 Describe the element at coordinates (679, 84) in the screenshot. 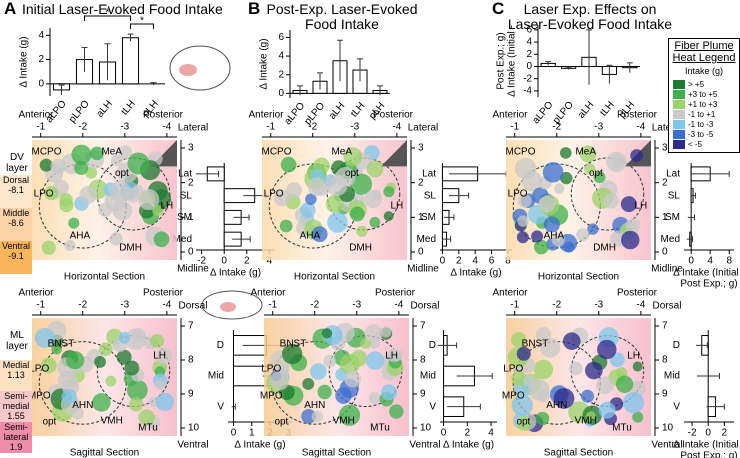

I see `legend-swatch` at that location.